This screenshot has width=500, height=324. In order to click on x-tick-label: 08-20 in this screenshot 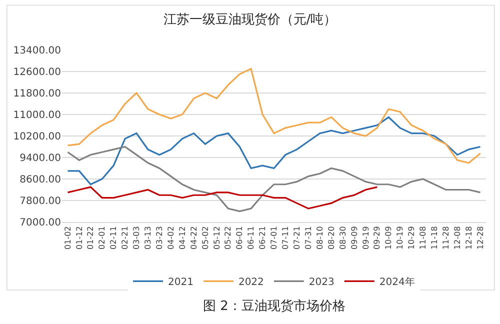, I will do `click(331, 238)`.